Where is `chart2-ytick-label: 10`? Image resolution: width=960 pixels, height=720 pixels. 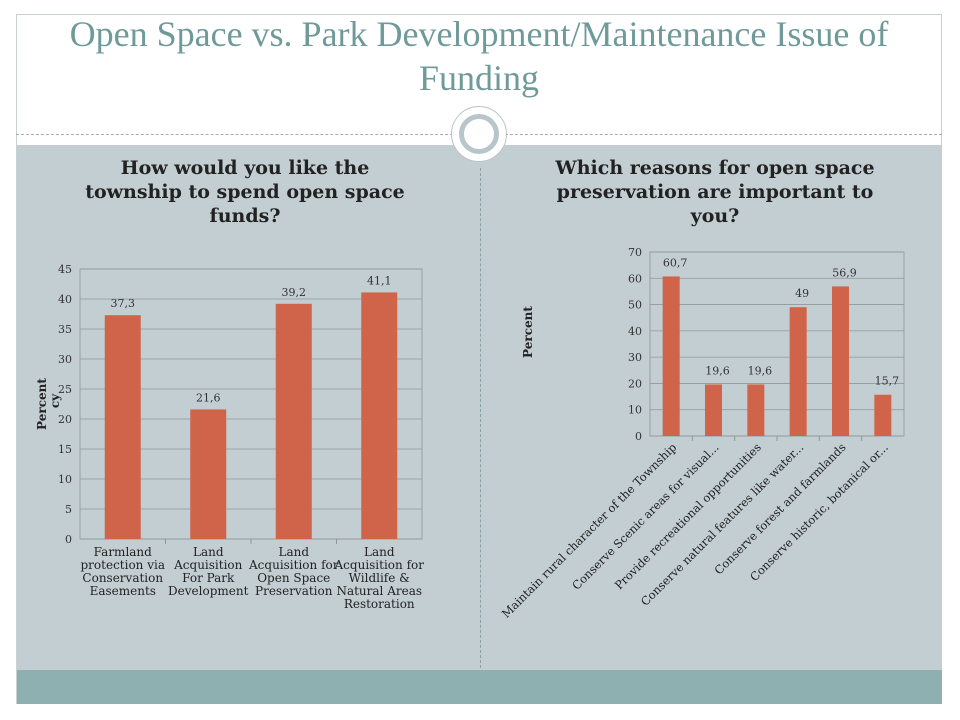
chart2-ytick-label: 10 is located at coordinates (635, 410).